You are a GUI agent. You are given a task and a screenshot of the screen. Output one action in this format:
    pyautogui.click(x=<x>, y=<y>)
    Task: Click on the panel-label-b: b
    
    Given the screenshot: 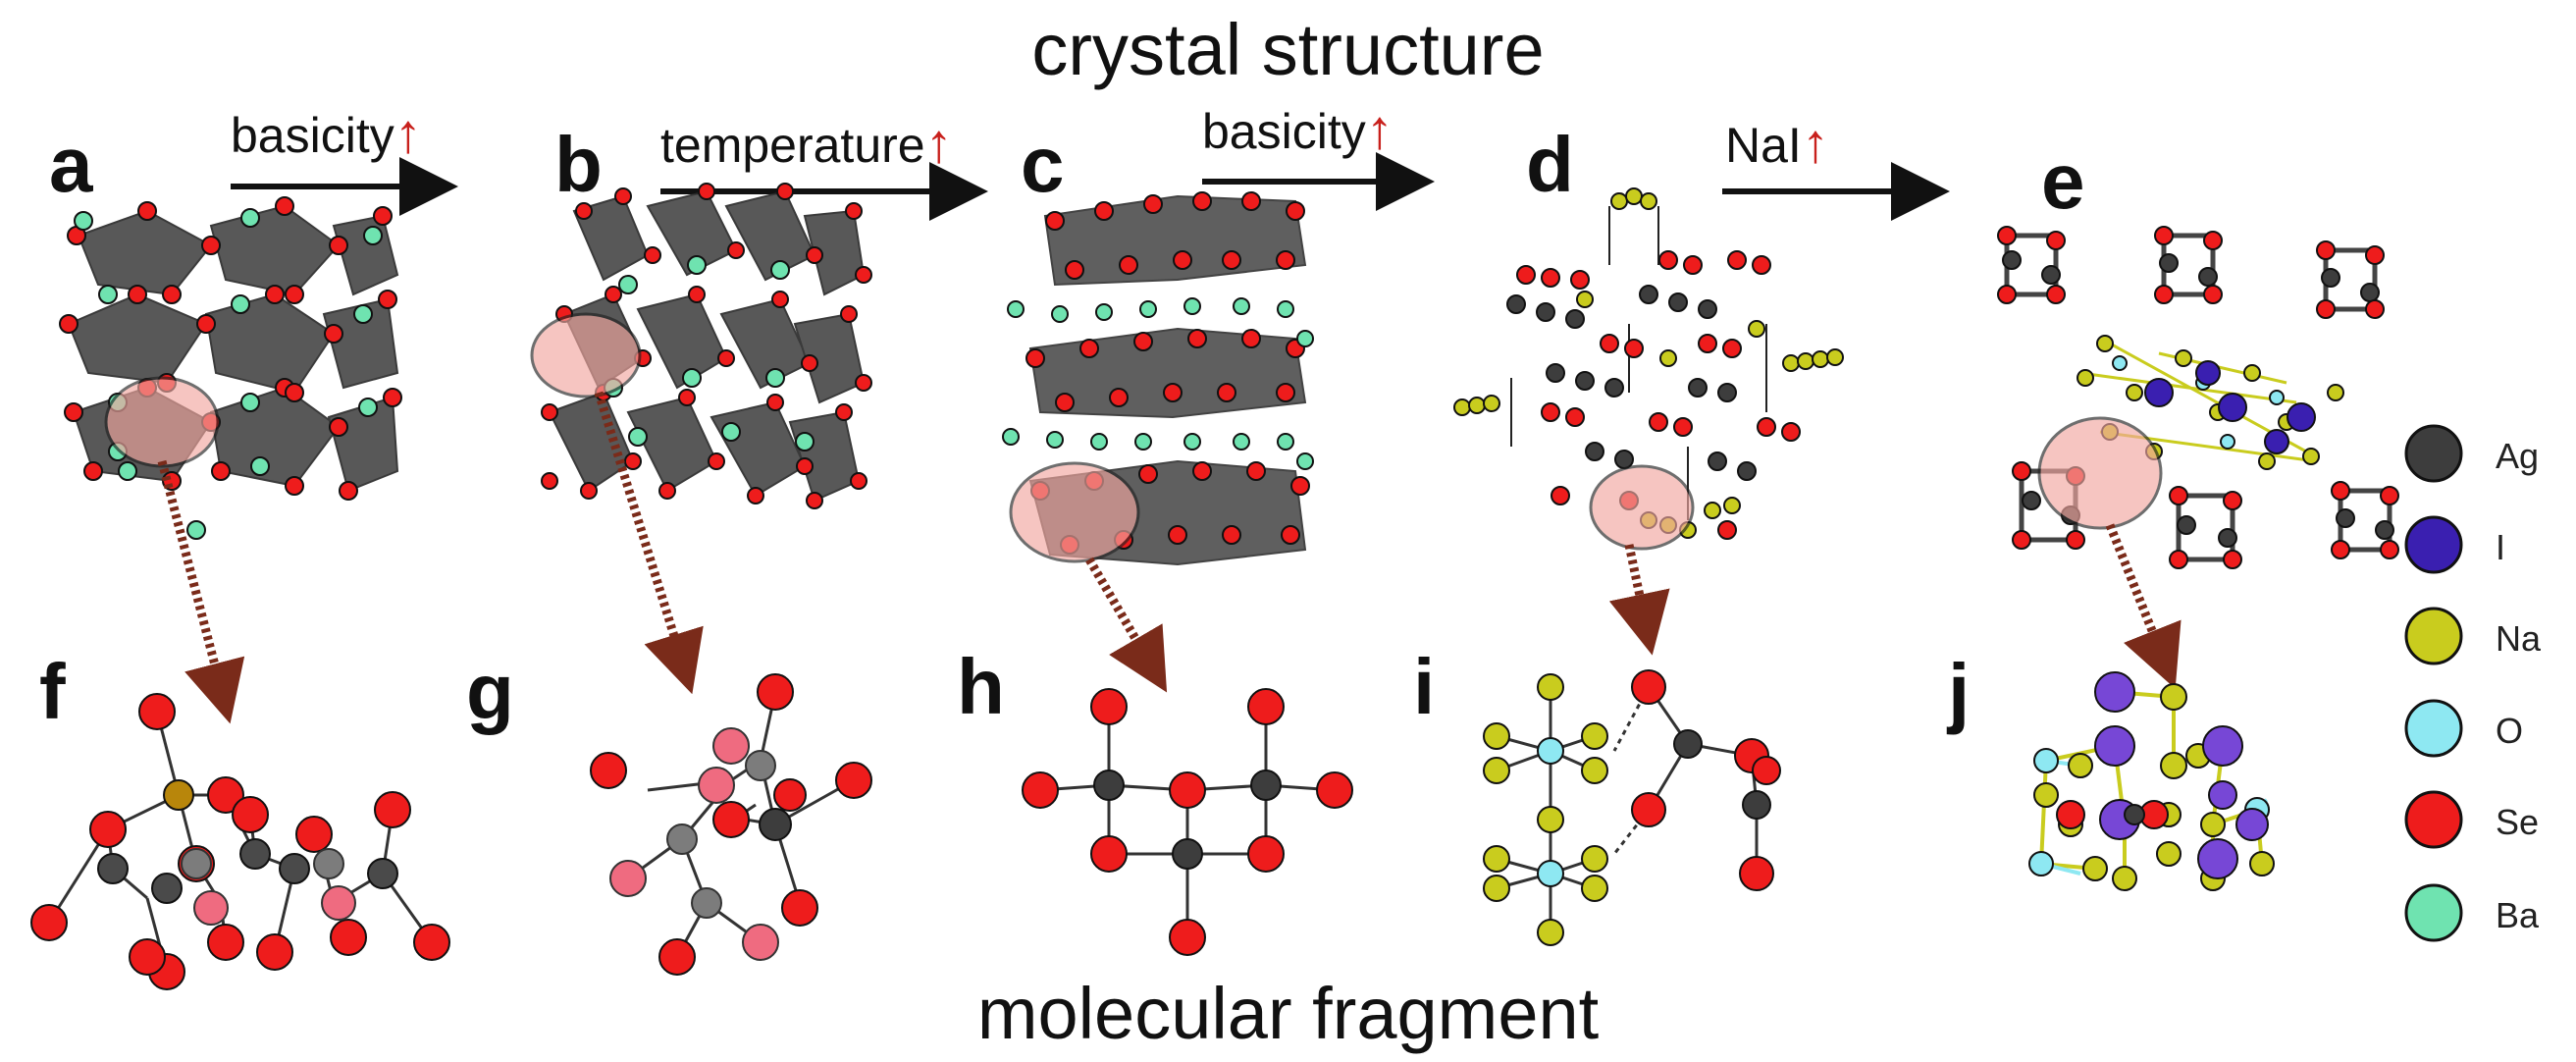 What is the action you would take?
    pyautogui.click(x=578, y=164)
    